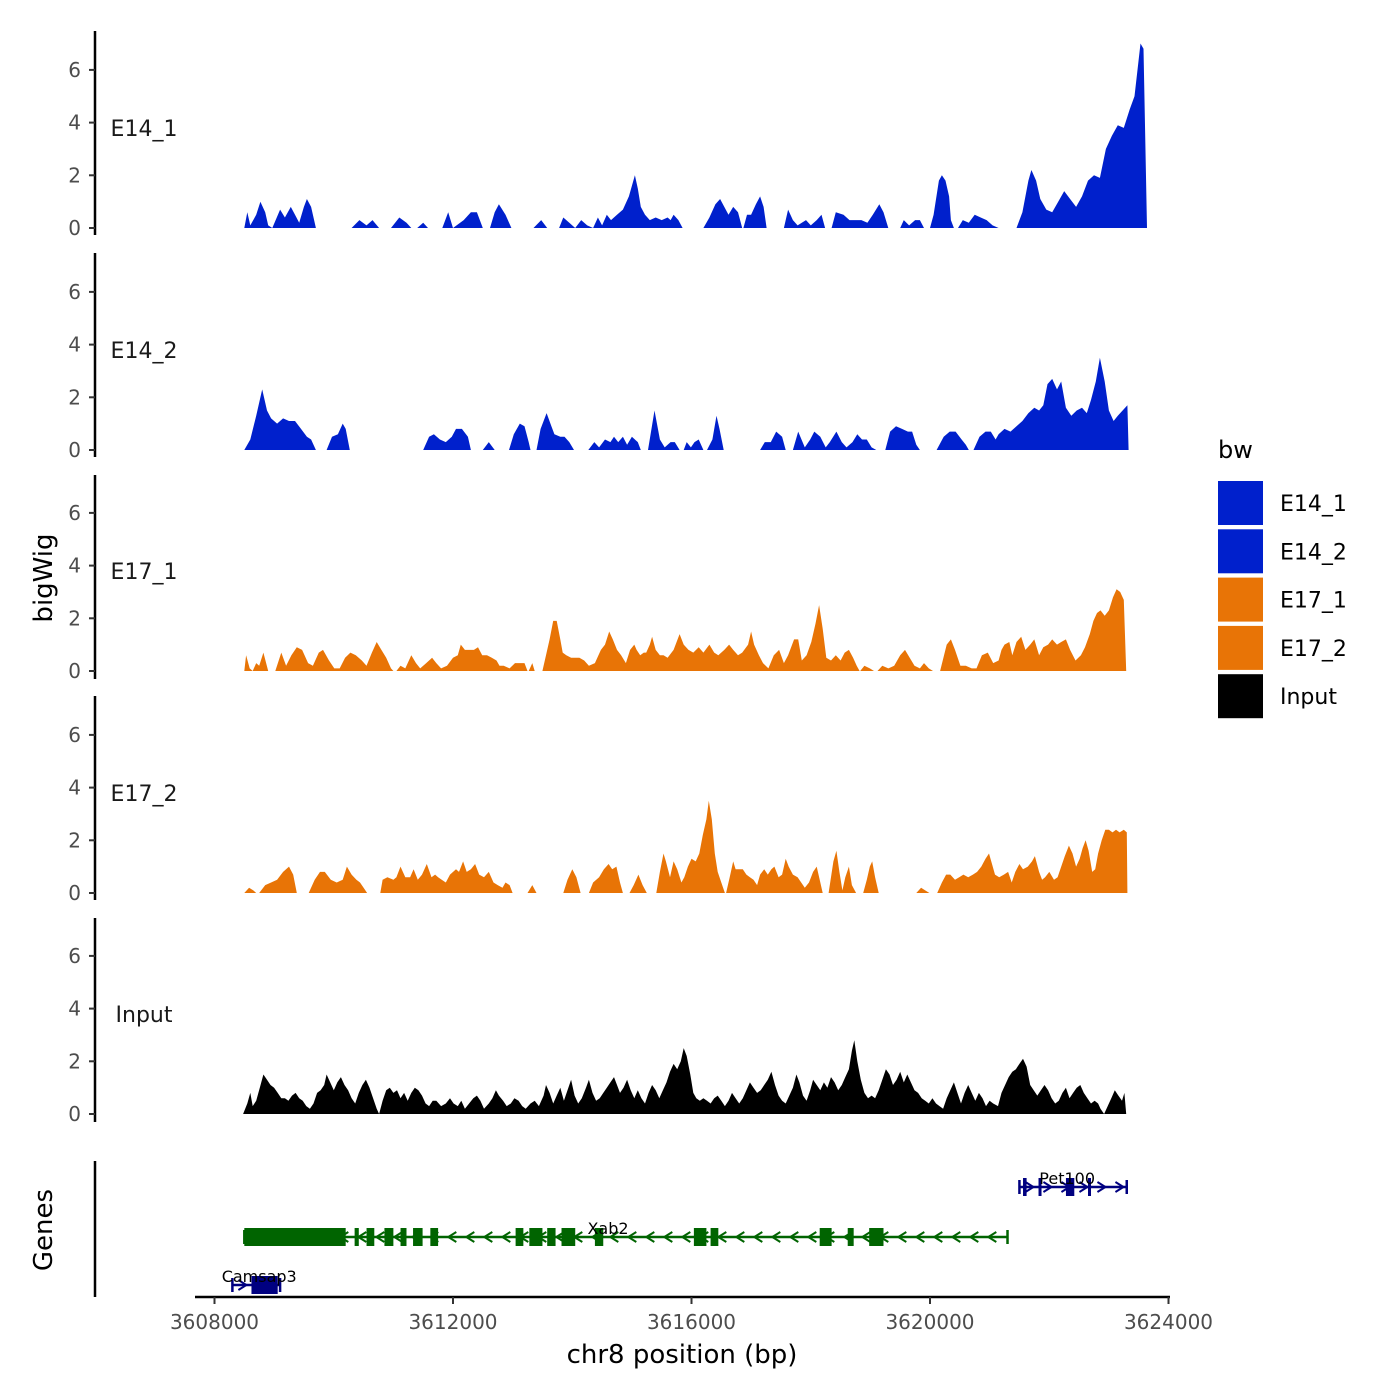 The image size is (1400, 1400). I want to click on x-tick-label: 3624000, so click(1168, 1322).